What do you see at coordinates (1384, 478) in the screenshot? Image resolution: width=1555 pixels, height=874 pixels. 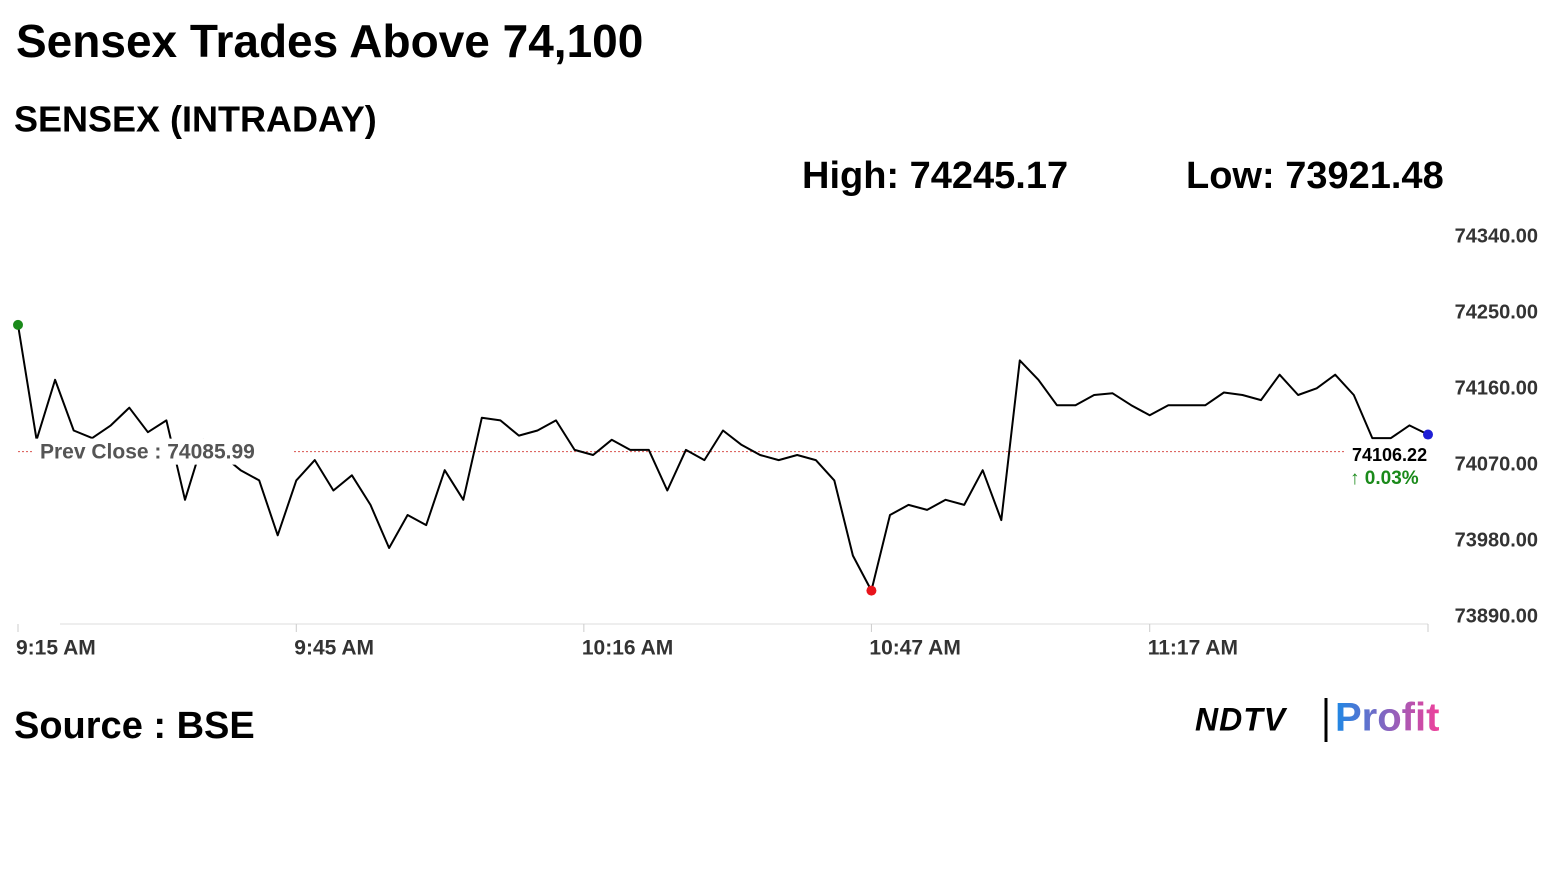 I see `change-label: ↑ 0.03%` at bounding box center [1384, 478].